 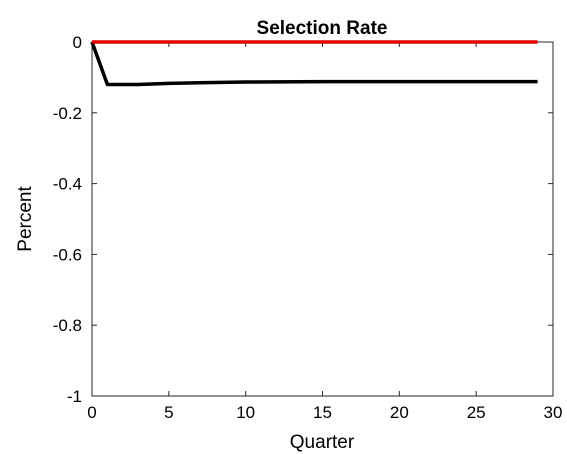 What do you see at coordinates (322, 412) in the screenshot?
I see `x-tick-label: 15` at bounding box center [322, 412].